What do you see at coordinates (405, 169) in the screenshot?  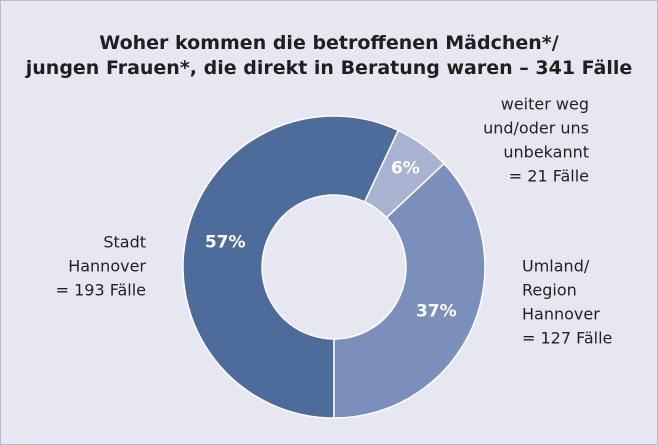 I see `value-label: 6%` at bounding box center [405, 169].